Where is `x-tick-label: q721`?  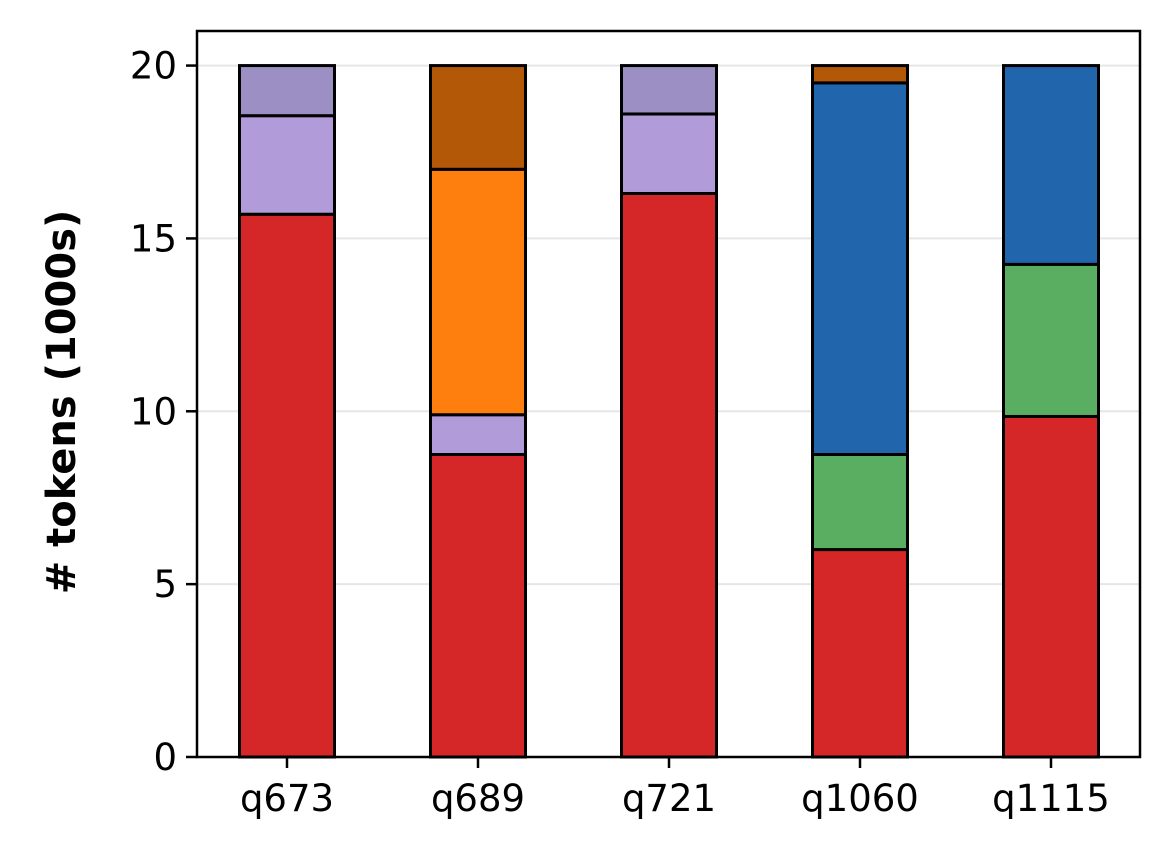
x-tick-label: q721 is located at coordinates (669, 798).